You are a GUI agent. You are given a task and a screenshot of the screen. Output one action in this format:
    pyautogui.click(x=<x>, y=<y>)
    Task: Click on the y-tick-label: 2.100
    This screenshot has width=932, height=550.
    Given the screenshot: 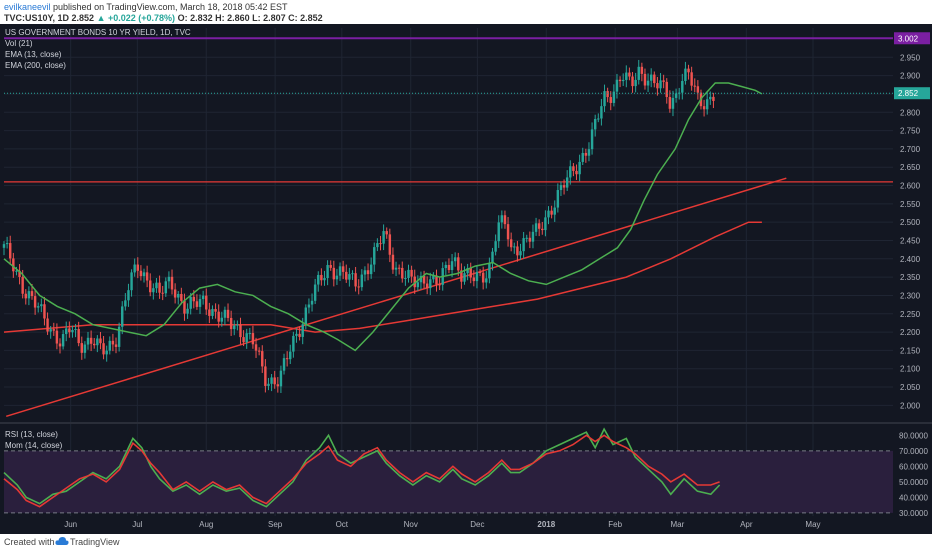 What is the action you would take?
    pyautogui.click(x=910, y=369)
    